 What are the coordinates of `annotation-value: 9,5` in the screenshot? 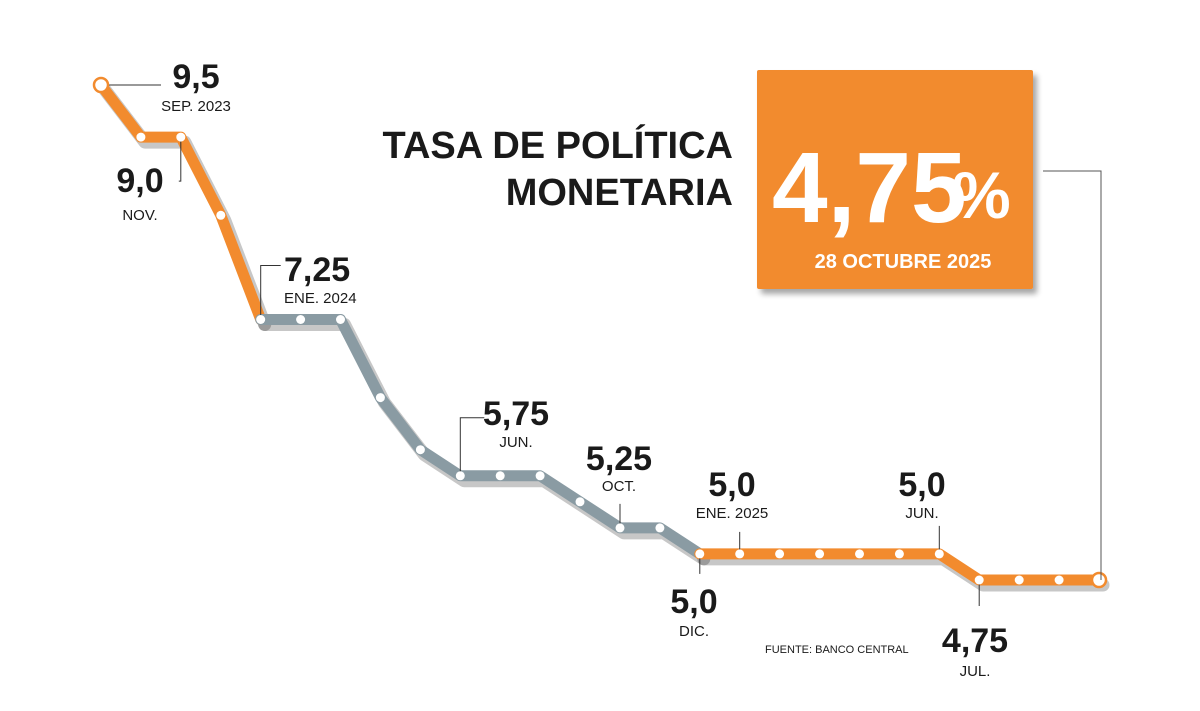 It's located at (195, 77).